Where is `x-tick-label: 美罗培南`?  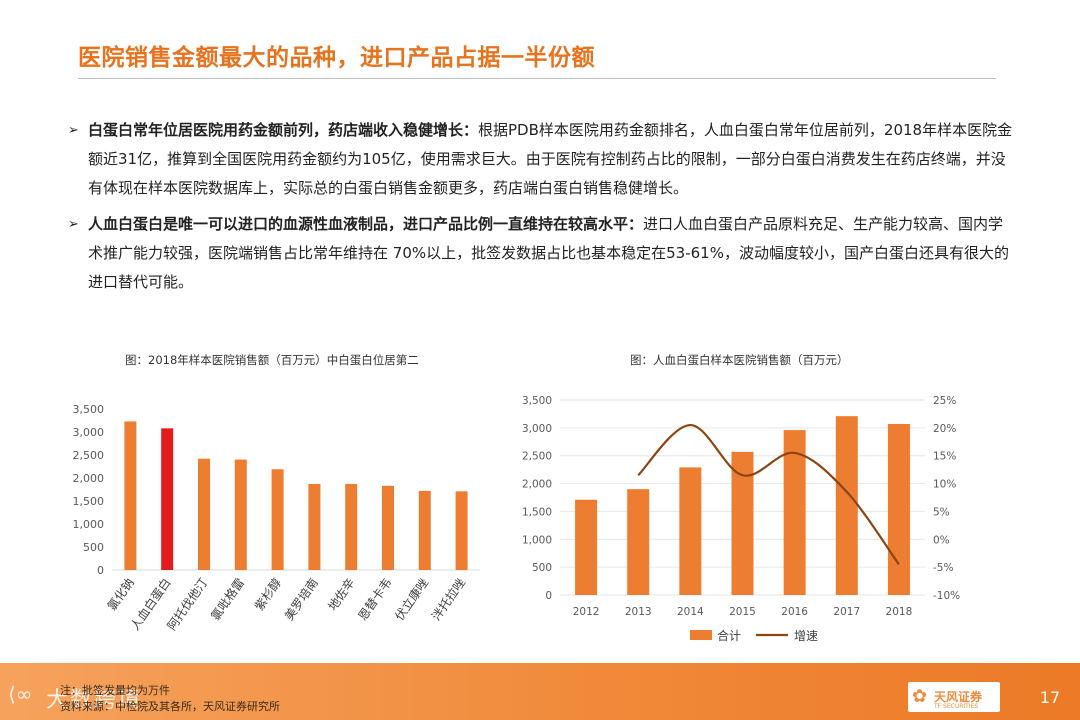
x-tick-label: 美罗培南 is located at coordinates (301, 599).